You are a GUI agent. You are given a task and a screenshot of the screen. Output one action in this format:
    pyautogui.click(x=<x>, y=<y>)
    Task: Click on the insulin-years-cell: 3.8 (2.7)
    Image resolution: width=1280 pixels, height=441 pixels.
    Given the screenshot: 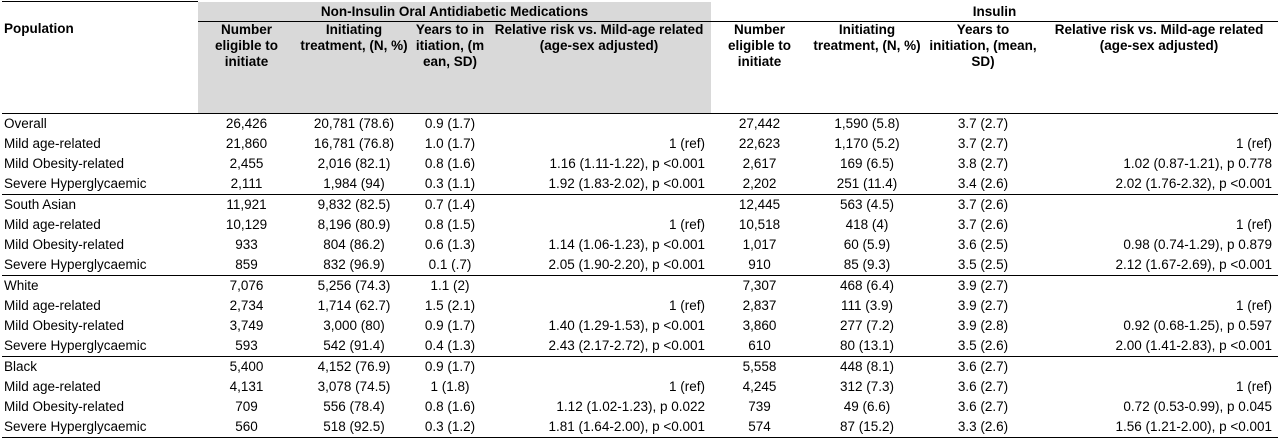 What is the action you would take?
    pyautogui.click(x=983, y=163)
    